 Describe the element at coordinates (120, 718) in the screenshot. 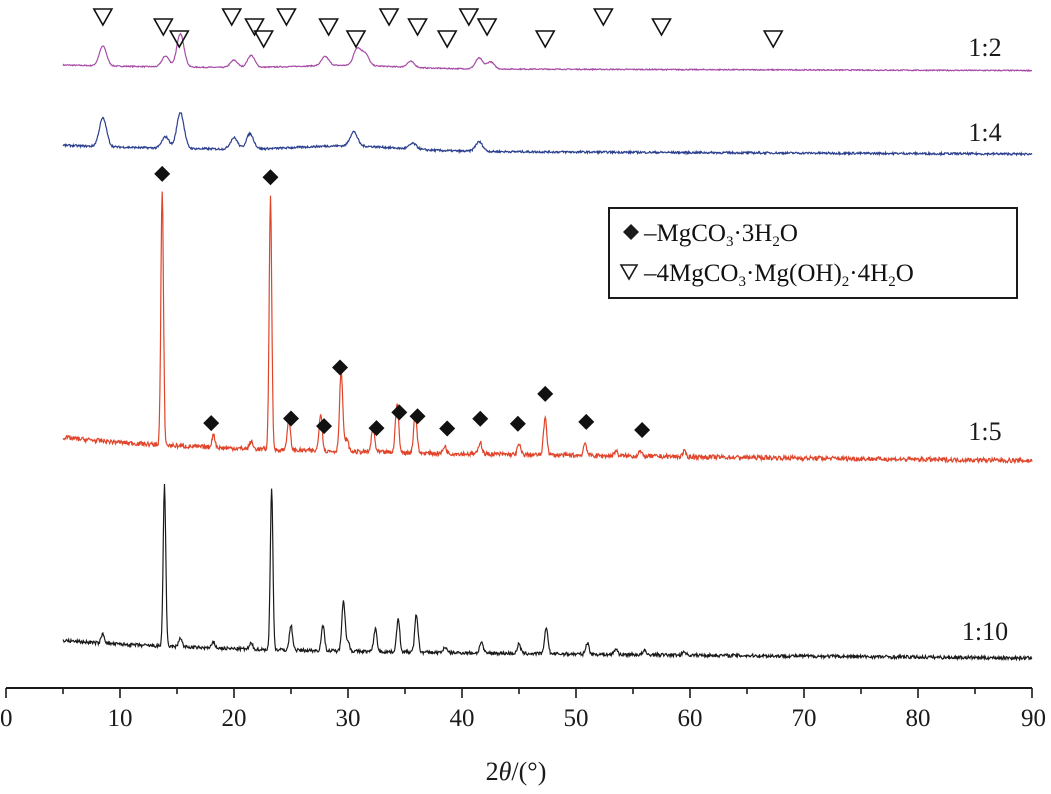

I see `x-tick-label: 10` at that location.